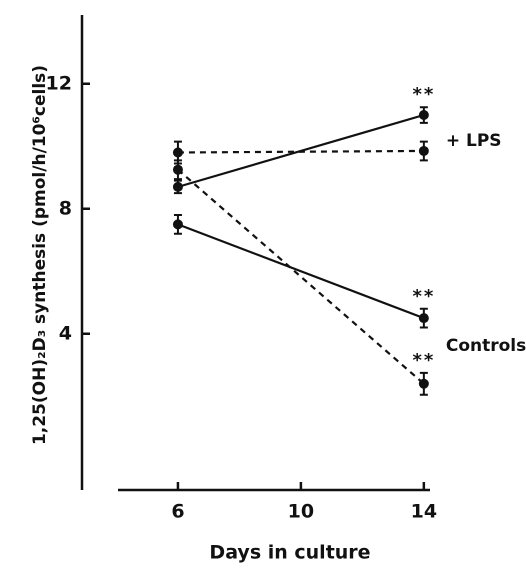 The width and height of the screenshot is (526, 570). Describe the element at coordinates (40, 255) in the screenshot. I see `y-axis-label: 1,25(OH)₂D₃ synthesis (pmol/h/10⁶cells)` at that location.